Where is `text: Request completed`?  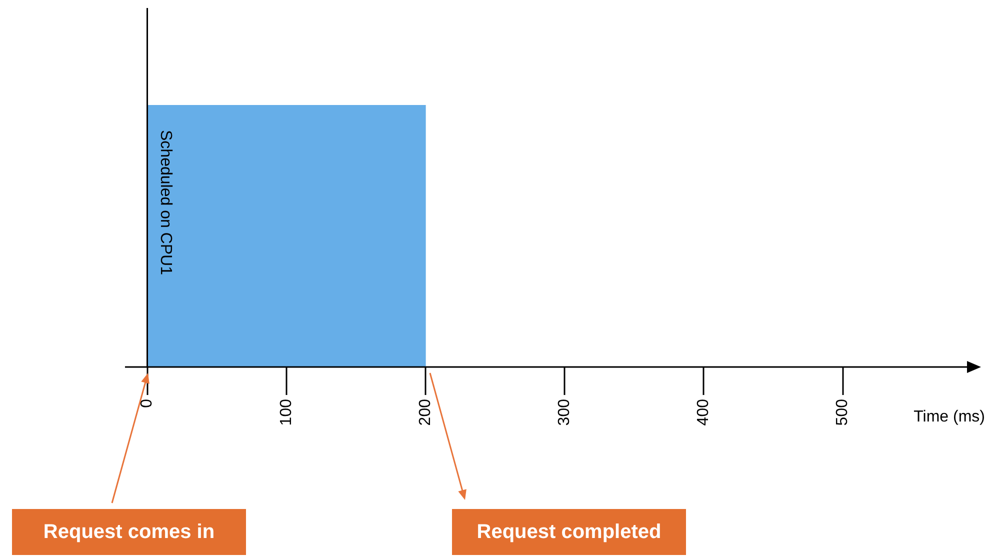 text: Request completed is located at coordinates (569, 532).